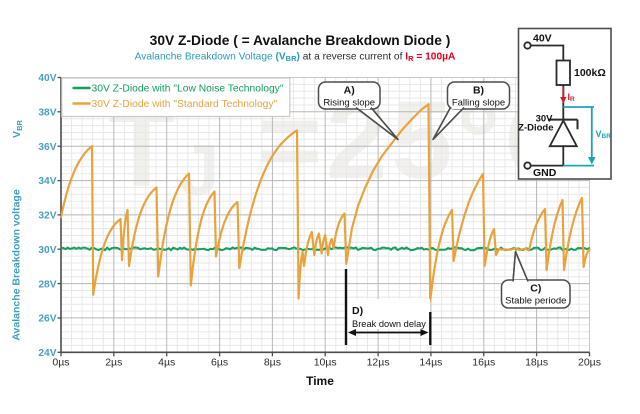  Describe the element at coordinates (536, 363) in the screenshot. I see `svg-text: 18µs` at that location.